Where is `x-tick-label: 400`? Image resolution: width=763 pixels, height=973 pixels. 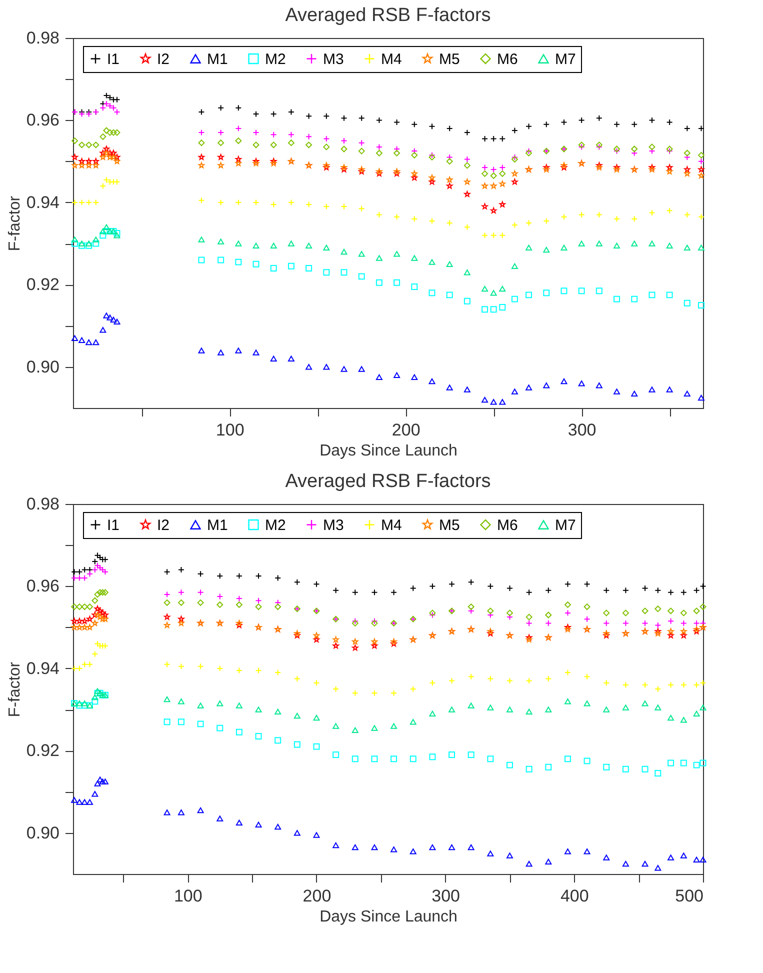 x-tick-label: 400 is located at coordinates (574, 896).